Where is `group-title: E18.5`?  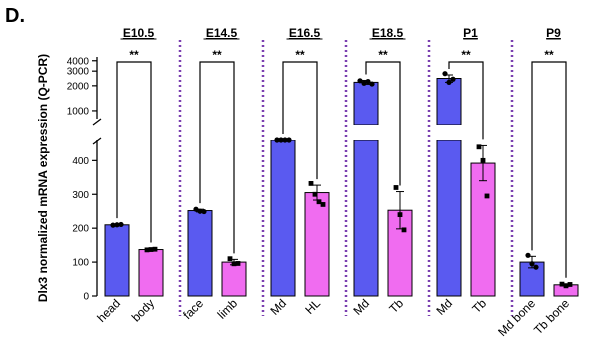 group-title: E18.5 is located at coordinates (388, 33).